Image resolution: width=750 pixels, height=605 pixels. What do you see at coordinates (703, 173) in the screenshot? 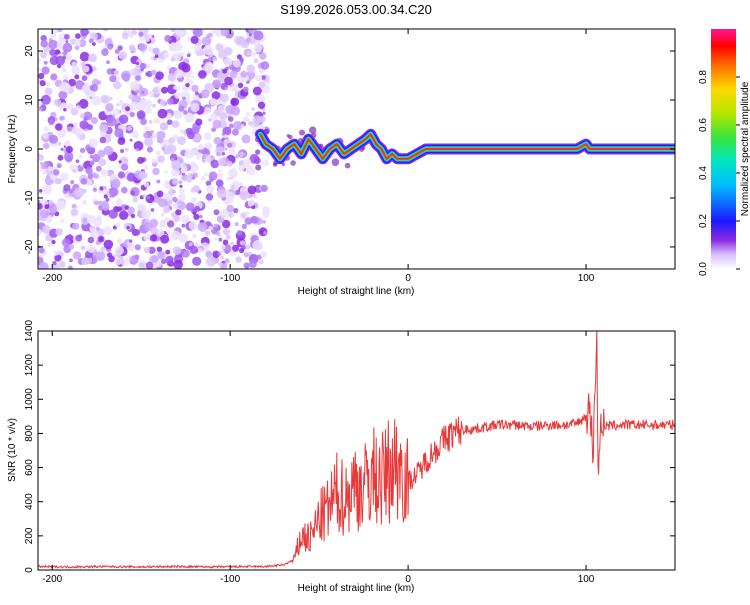
I see `colorbar-tick-label: 0.4` at bounding box center [703, 173].